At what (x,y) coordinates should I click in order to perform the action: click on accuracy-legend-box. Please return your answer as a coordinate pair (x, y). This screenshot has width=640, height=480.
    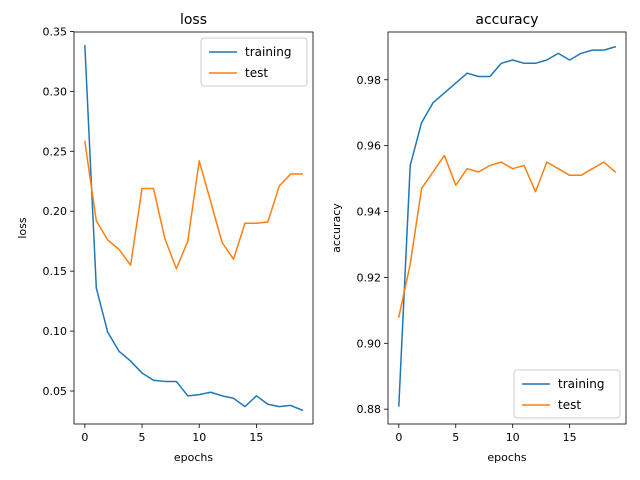
    Looking at the image, I should click on (567, 394).